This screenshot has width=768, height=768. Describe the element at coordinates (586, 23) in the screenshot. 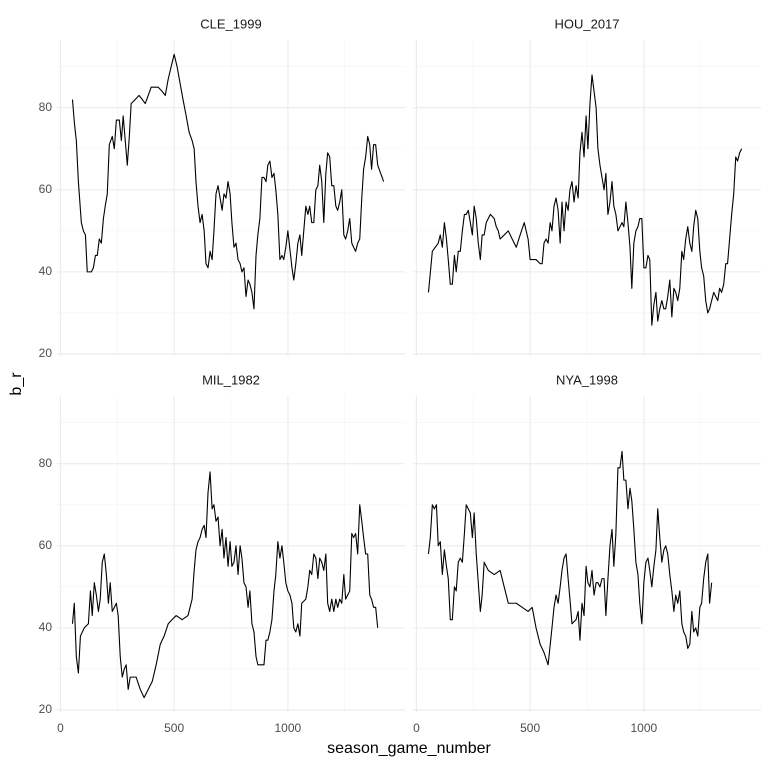

I see `panel-title: HOU_2017` at that location.